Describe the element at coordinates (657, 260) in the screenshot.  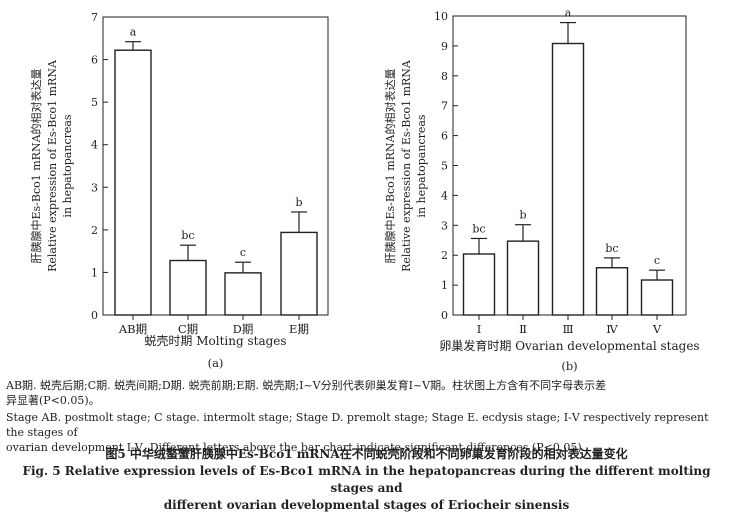
I see `p2-significance-letter: c` at that location.